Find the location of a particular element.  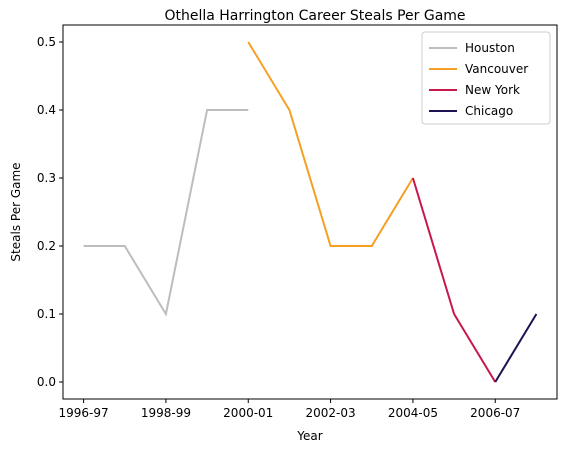

legend-label-chicago: Chicago is located at coordinates (489, 111).